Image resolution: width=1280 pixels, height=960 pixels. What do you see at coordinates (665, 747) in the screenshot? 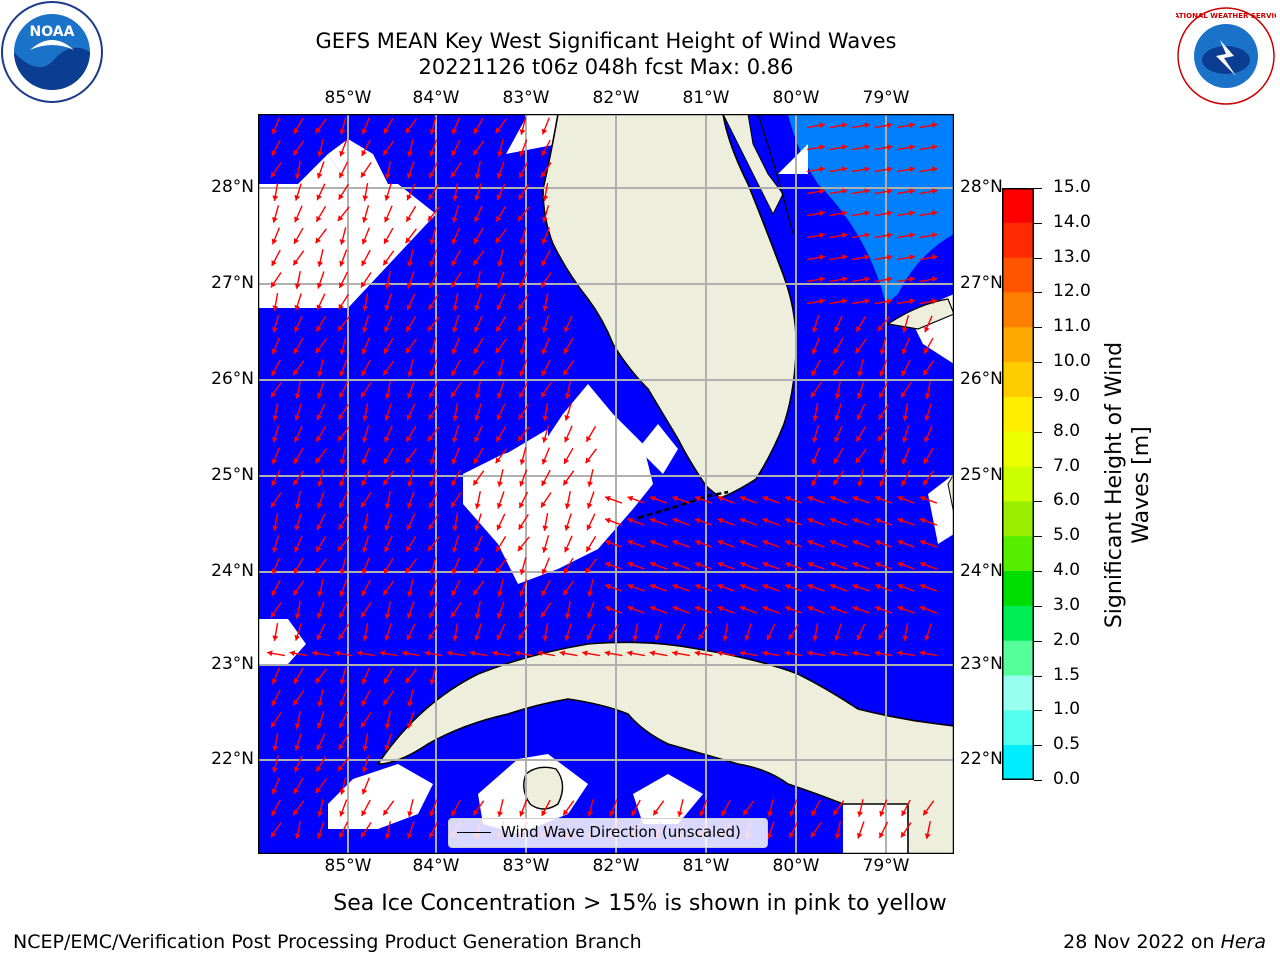
I see `land-cuba` at bounding box center [665, 747].